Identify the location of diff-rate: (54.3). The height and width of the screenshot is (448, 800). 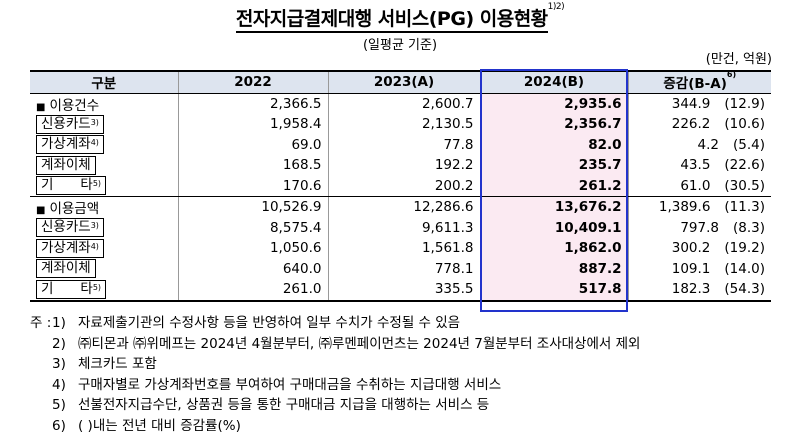
(744, 289).